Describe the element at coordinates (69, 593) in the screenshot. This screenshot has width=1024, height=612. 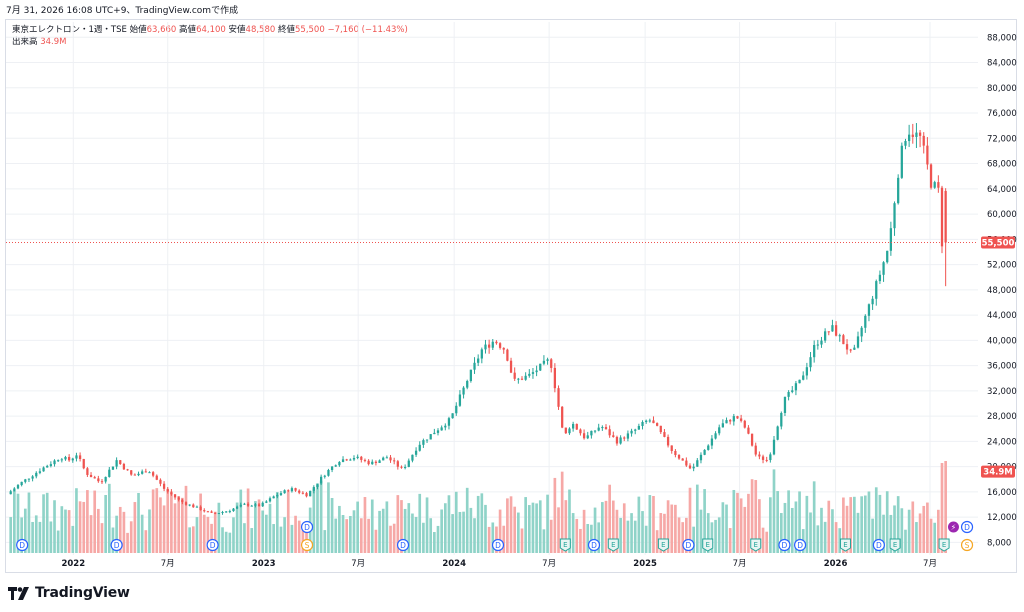
I see `tradingview-logo: TradingView` at that location.